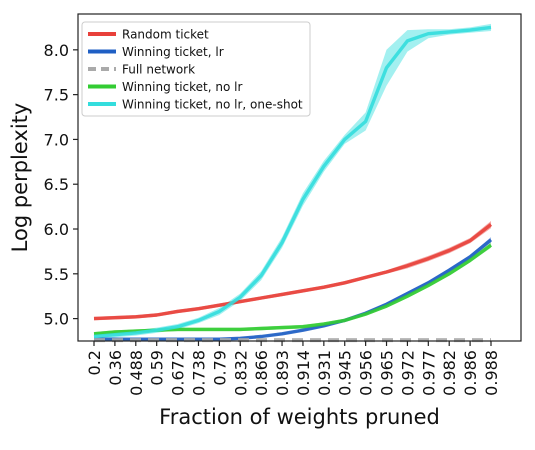  I want to click on x-tick-label: 0.965, so click(387, 373).